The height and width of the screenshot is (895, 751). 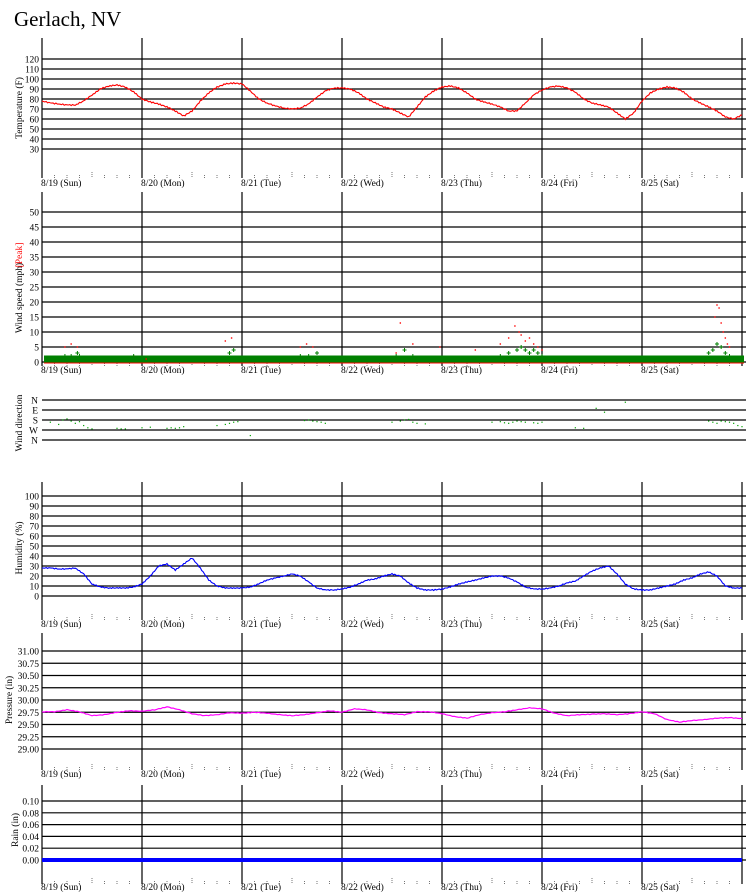 I want to click on pressure-day-label: 8/20 (Mon), so click(x=163, y=774).